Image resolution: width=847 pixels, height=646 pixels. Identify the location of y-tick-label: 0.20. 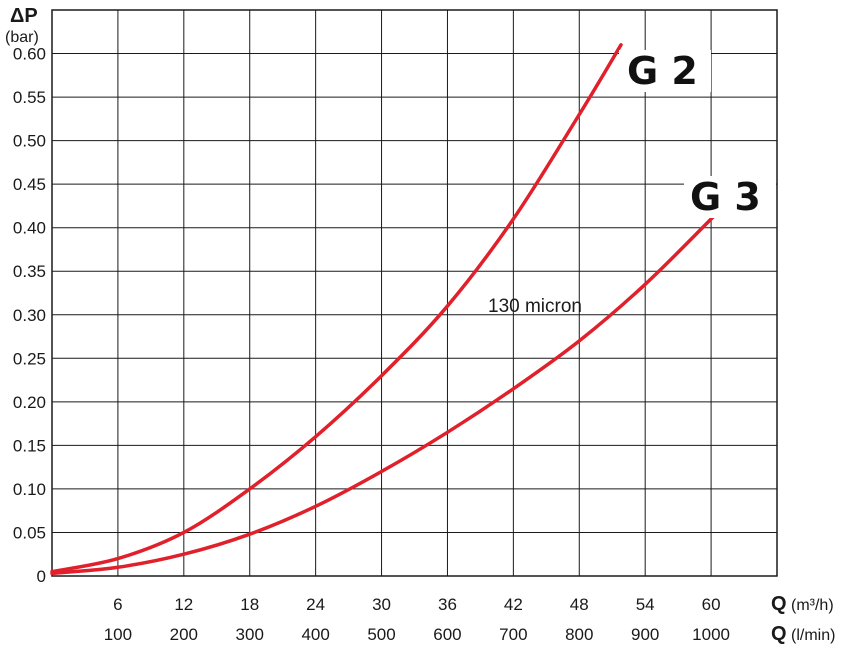
(29, 402).